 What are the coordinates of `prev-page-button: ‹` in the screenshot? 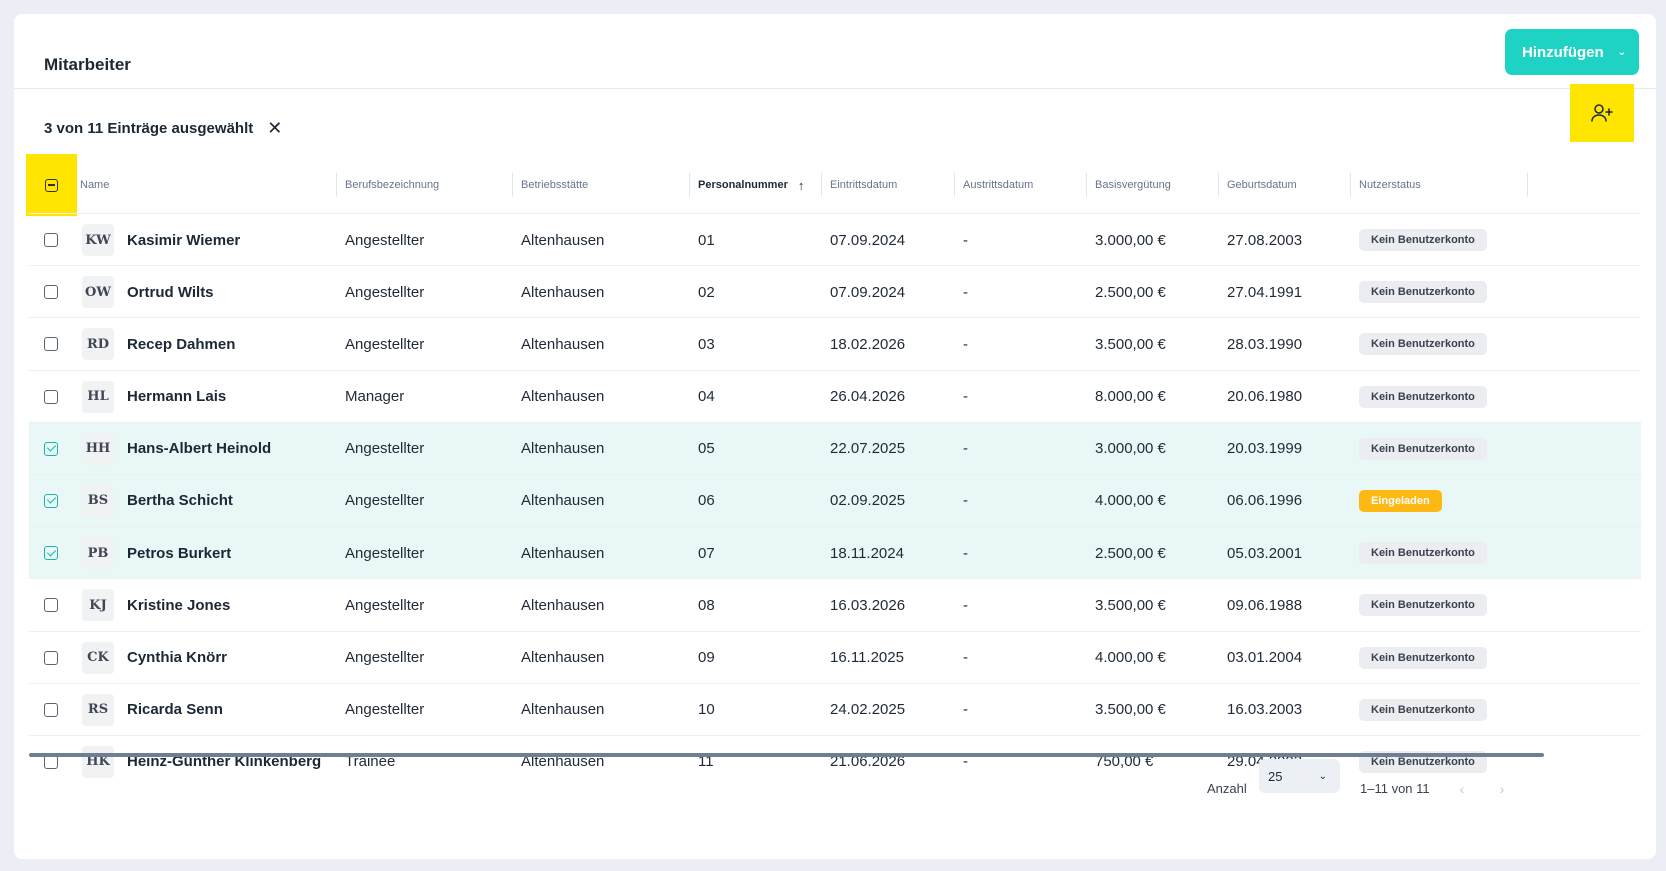 It's located at (1462, 789).